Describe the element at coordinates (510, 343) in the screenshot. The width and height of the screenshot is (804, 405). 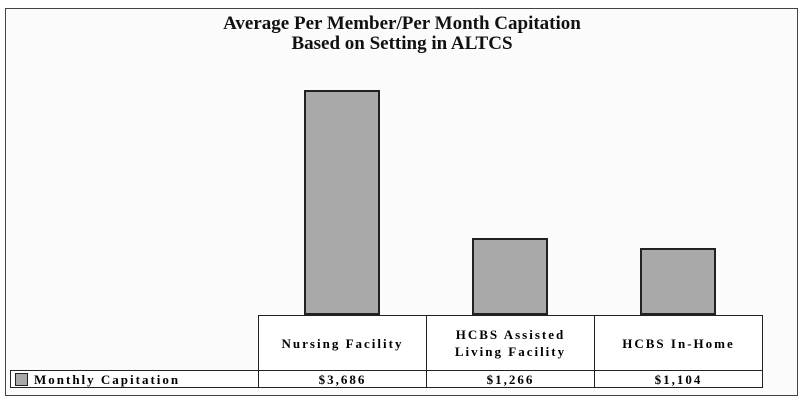
I see `category-label: HCBS Assisted Living Facility` at that location.